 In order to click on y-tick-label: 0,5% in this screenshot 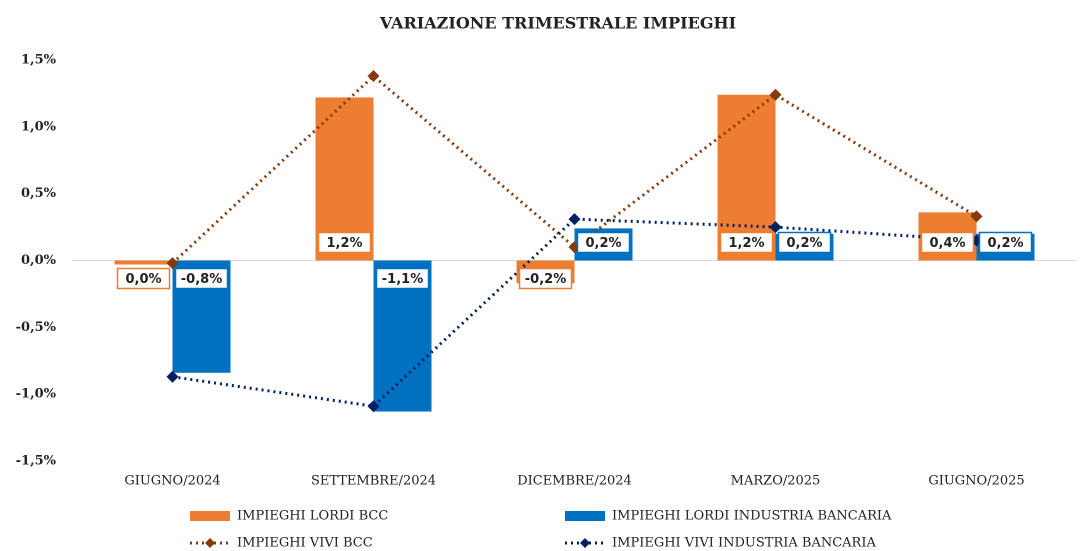, I will do `click(39, 193)`.